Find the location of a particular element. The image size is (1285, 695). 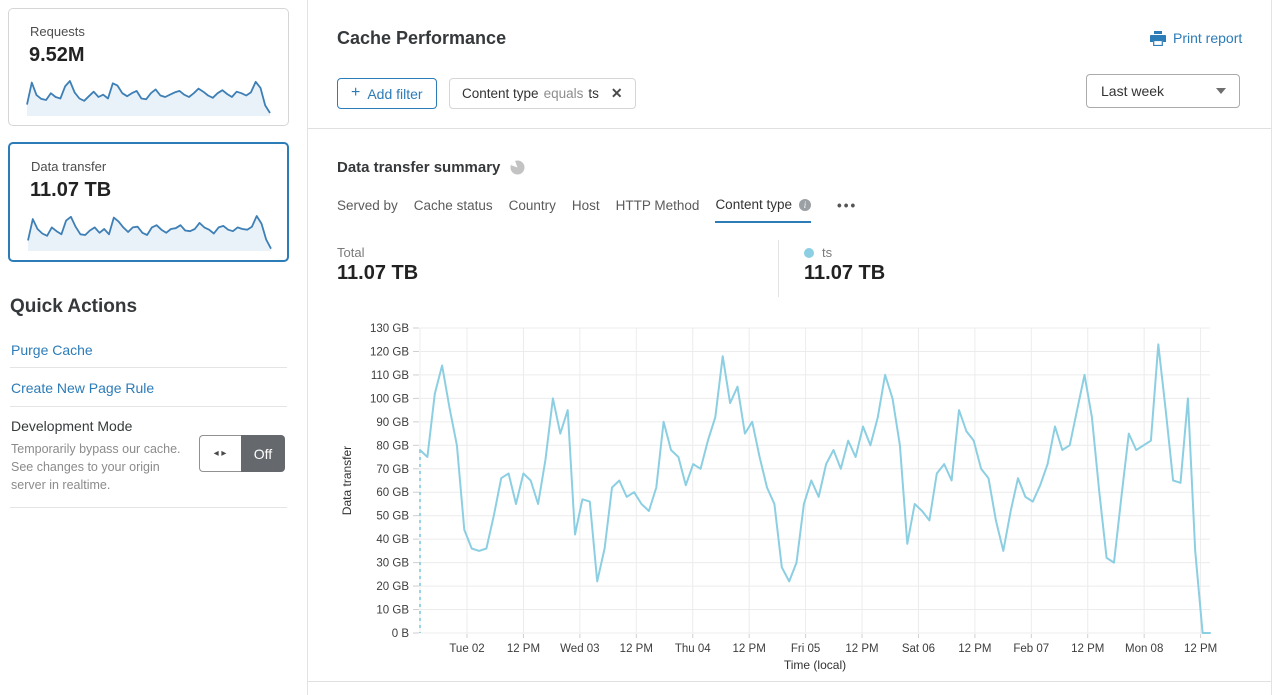

section-title: Data transfer summary is located at coordinates (419, 167).